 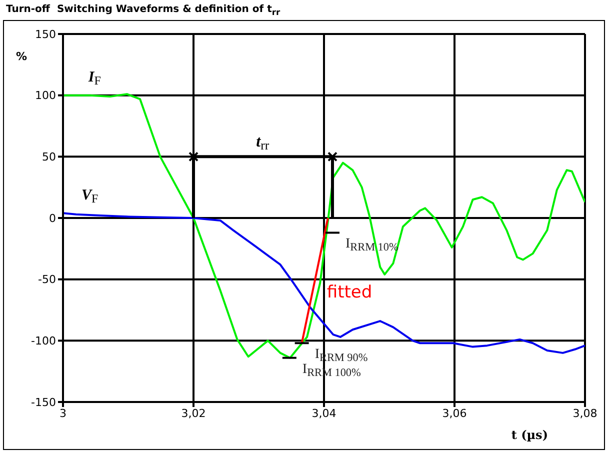 What do you see at coordinates (585, 413) in the screenshot?
I see `x-tick-label: 3,08` at bounding box center [585, 413].